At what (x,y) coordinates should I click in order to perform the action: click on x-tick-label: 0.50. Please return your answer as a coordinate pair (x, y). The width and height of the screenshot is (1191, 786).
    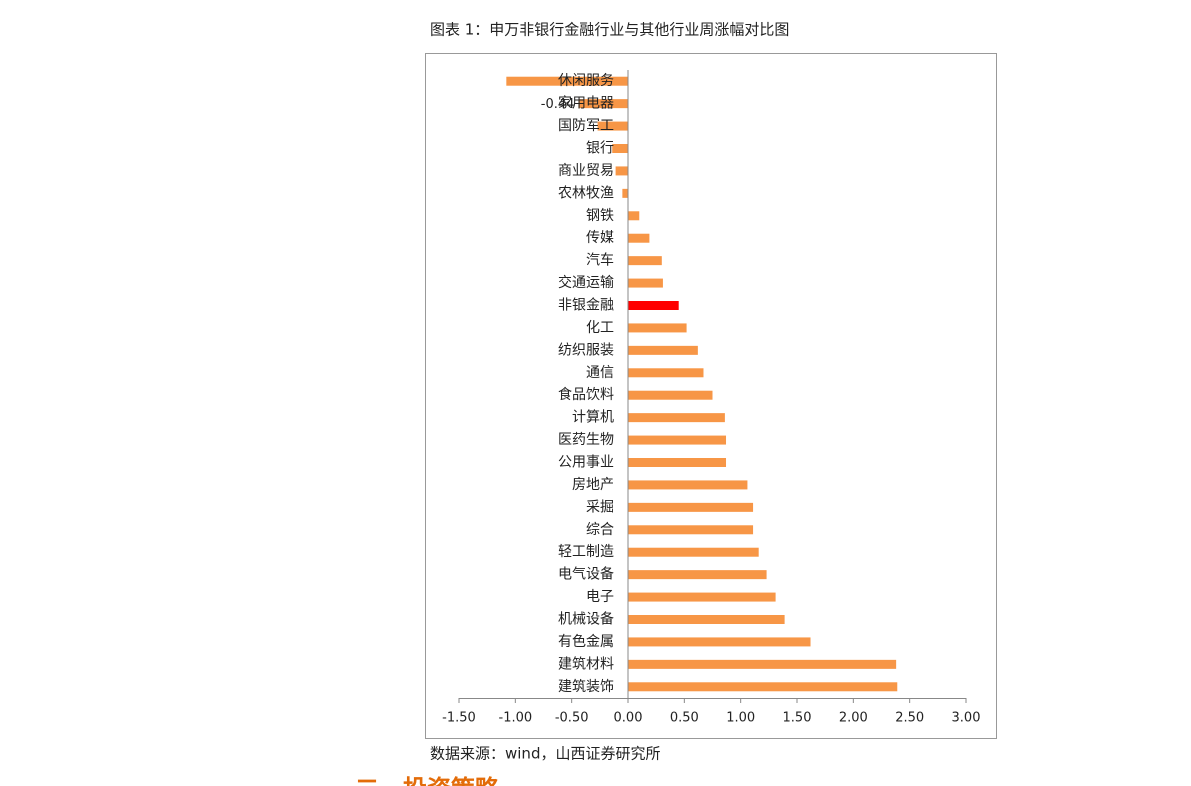
    Looking at the image, I should click on (684, 718).